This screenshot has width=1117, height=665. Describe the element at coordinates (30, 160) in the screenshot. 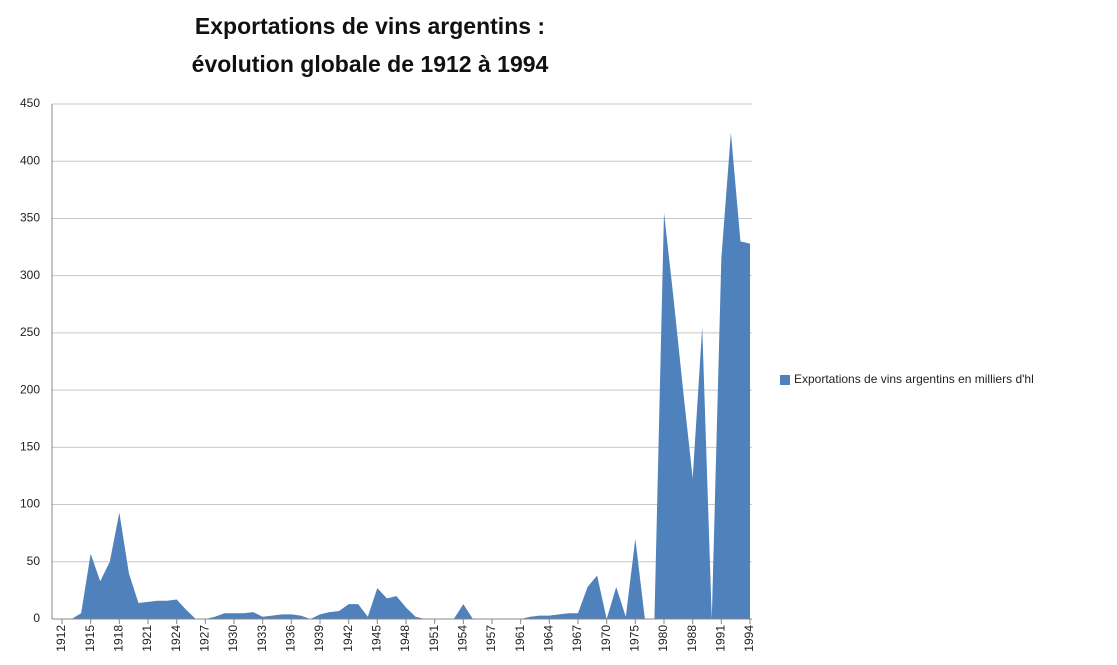

I see `y-tick-label: 400` at that location.